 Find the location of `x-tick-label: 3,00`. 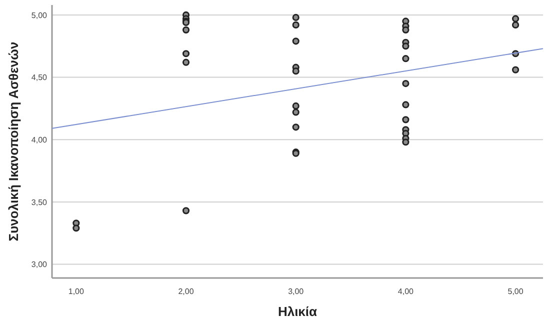

x-tick-label: 3,00 is located at coordinates (296, 291).